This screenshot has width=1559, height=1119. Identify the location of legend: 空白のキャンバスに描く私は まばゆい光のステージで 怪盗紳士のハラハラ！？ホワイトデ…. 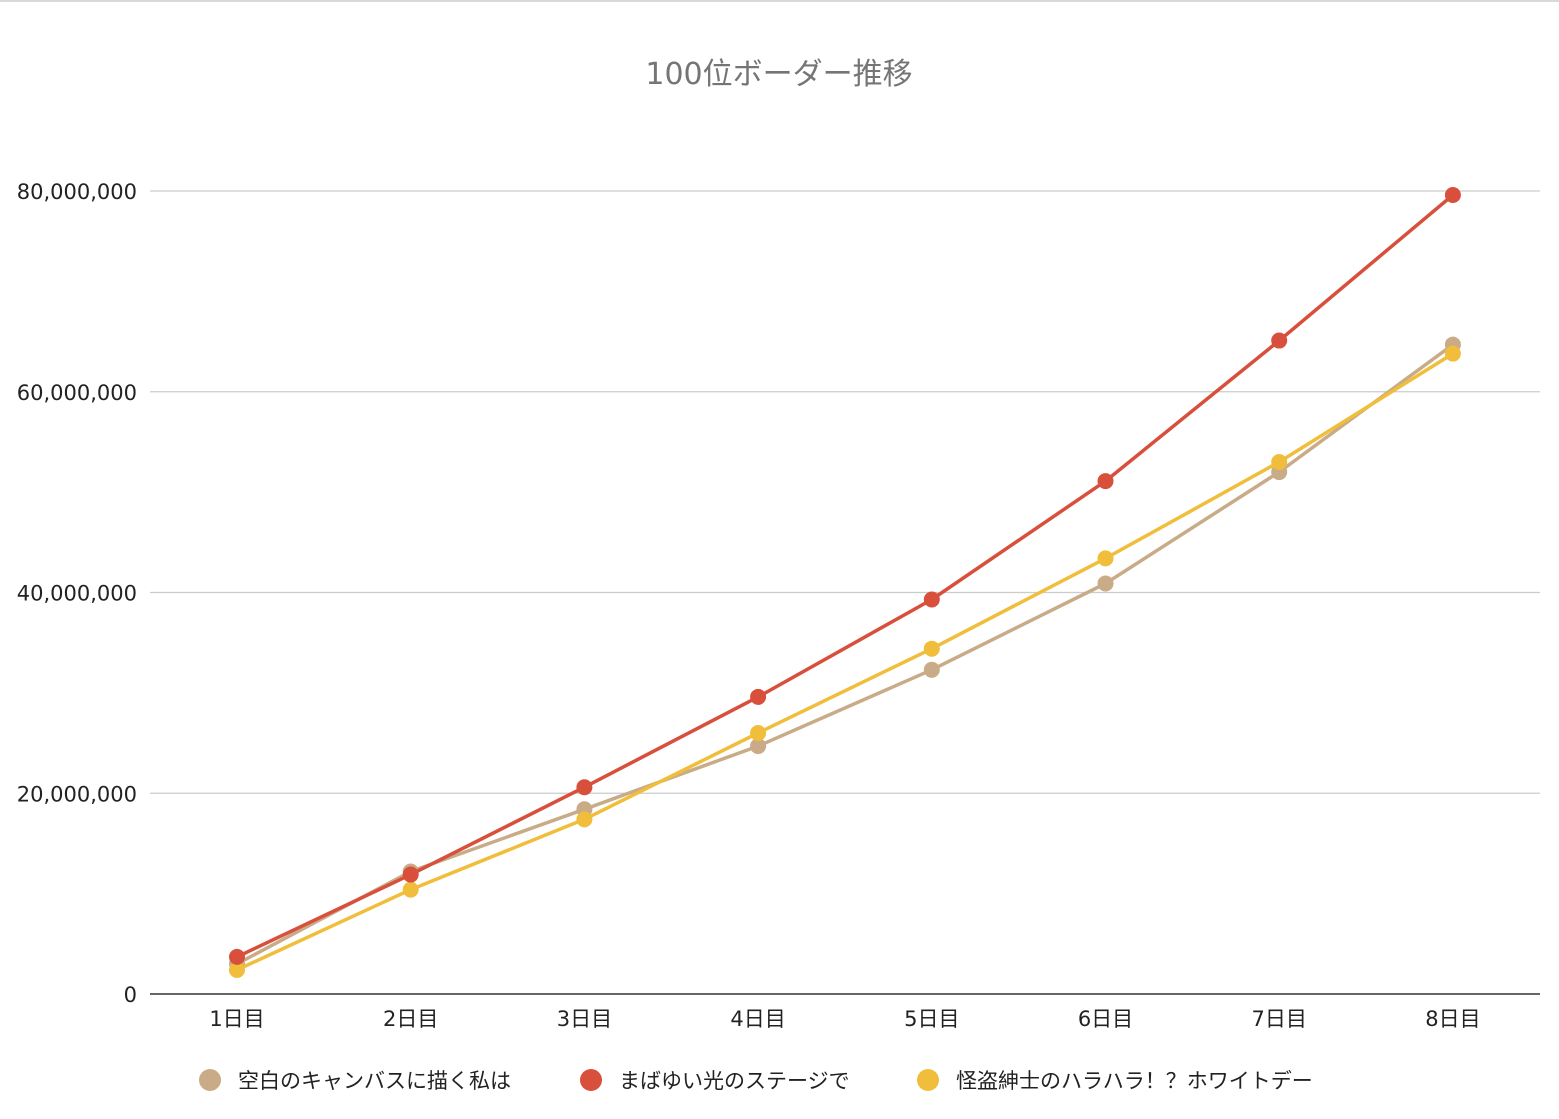
(756, 1081).